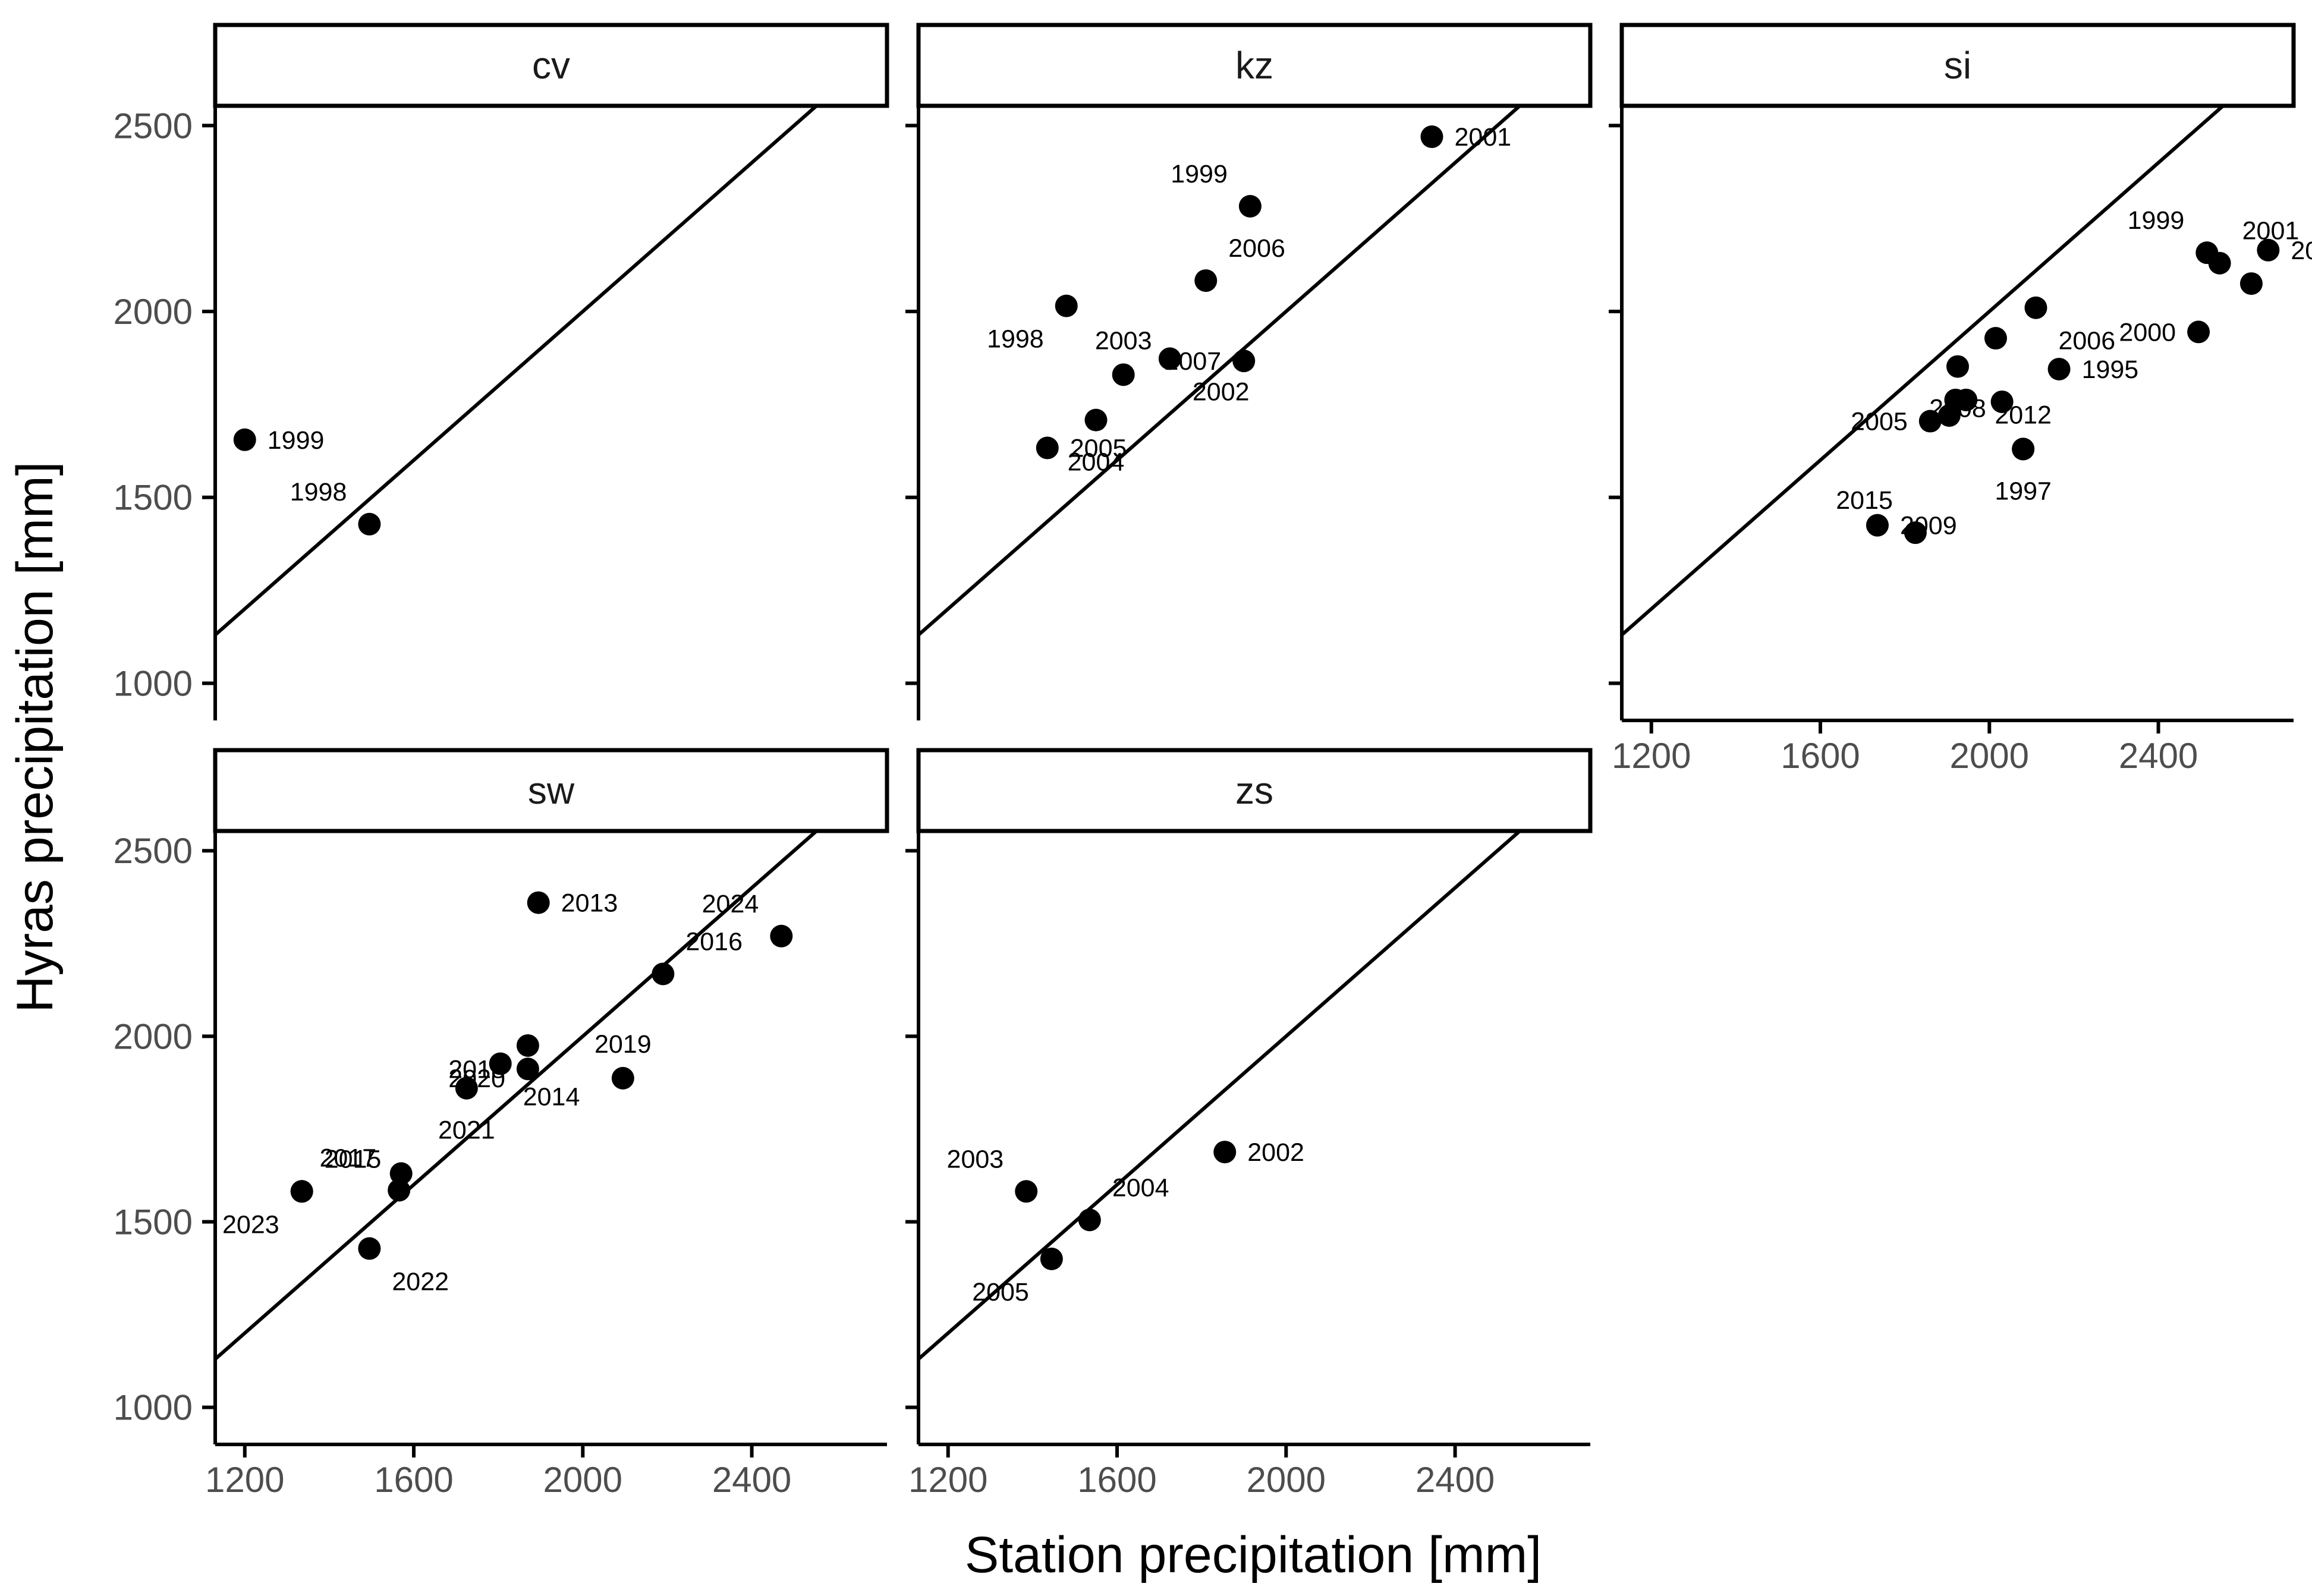  I want to click on panel-strip-label: kz, so click(1254, 65).